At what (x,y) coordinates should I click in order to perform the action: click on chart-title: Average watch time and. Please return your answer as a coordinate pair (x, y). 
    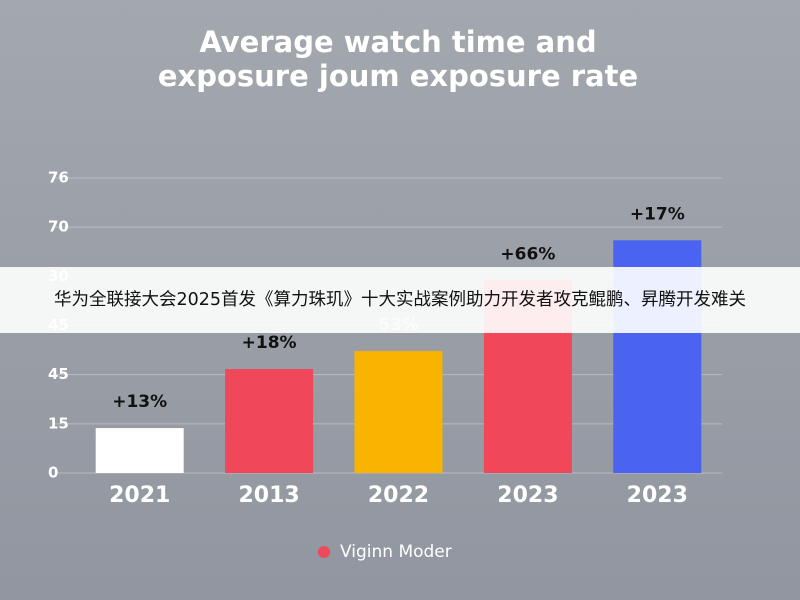
    Looking at the image, I should click on (397, 42).